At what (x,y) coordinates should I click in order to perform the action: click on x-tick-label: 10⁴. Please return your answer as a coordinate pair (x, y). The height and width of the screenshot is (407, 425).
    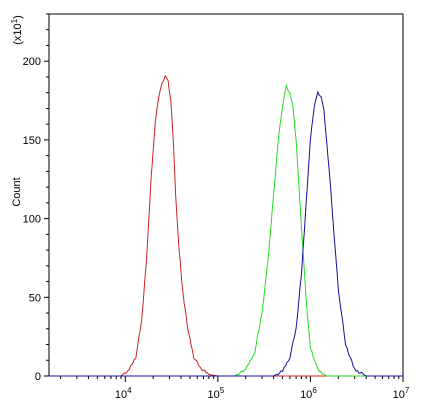
    Looking at the image, I should click on (123, 393).